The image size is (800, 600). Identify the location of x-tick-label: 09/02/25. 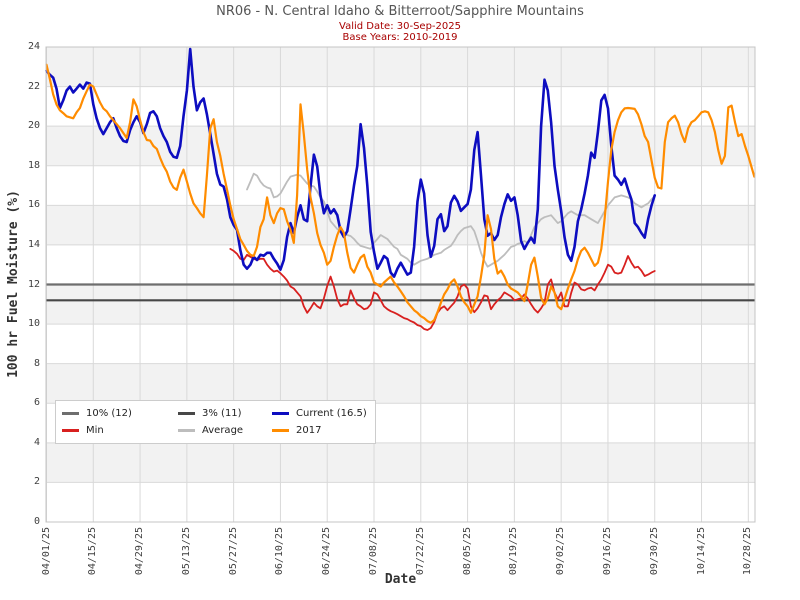
(561, 551).